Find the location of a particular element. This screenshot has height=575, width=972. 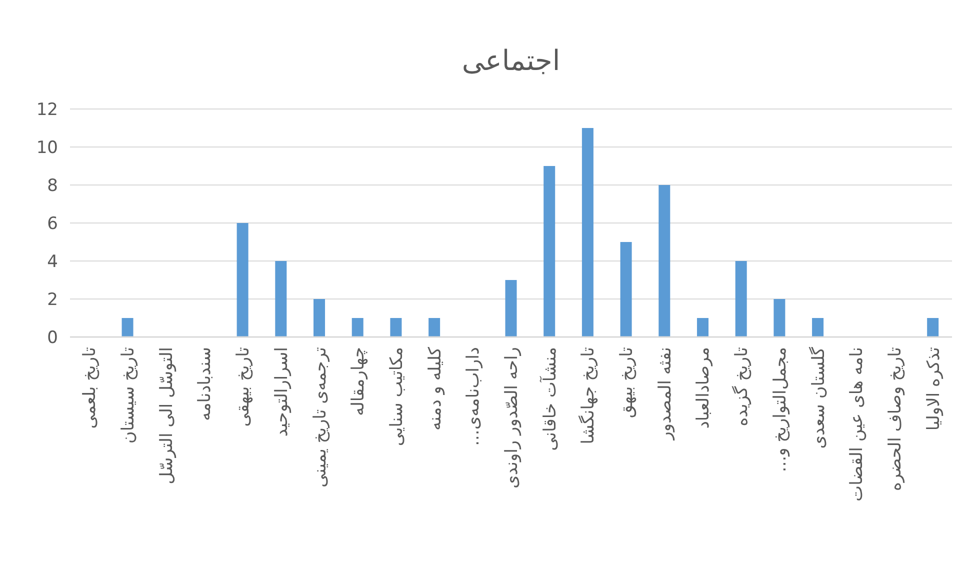

x-tick-label: نامه های عین القضات is located at coordinates (857, 424).